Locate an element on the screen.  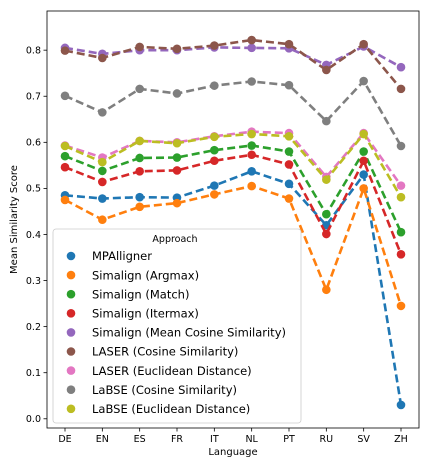
y-tick-label: 0.4 is located at coordinates (33, 235).